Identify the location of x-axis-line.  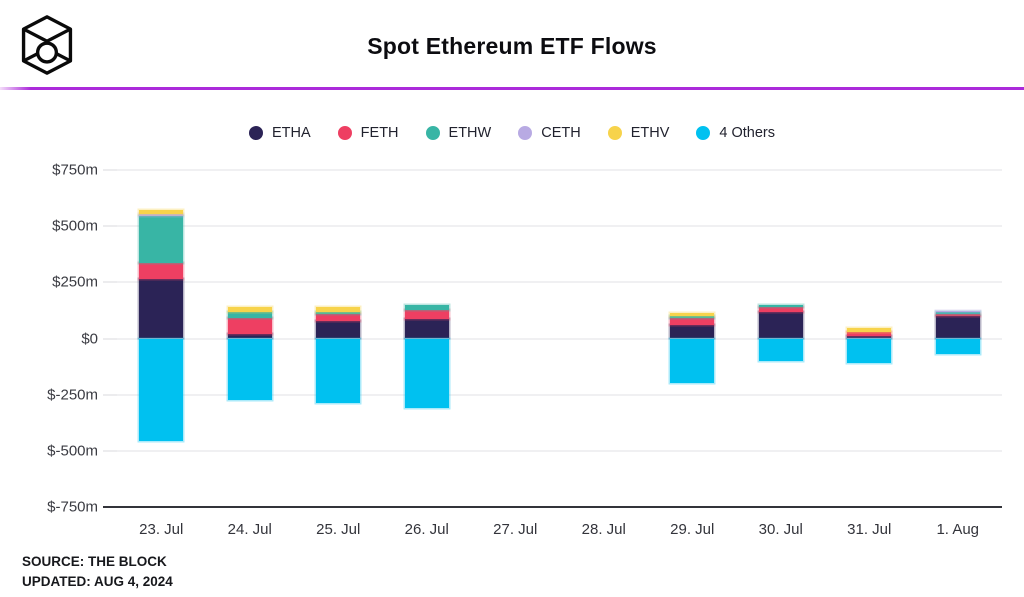
(559, 507).